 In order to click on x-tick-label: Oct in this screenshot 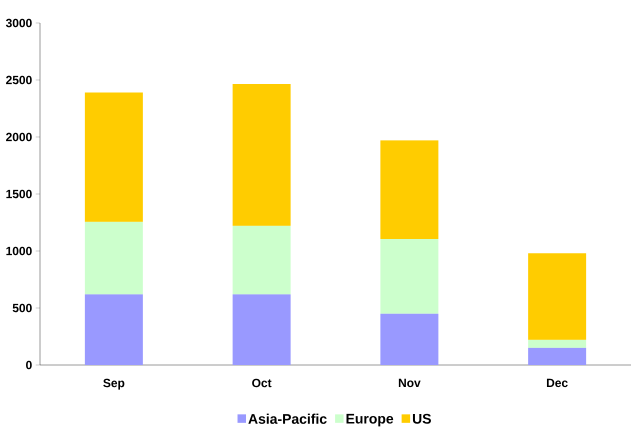, I will do `click(262, 383)`.